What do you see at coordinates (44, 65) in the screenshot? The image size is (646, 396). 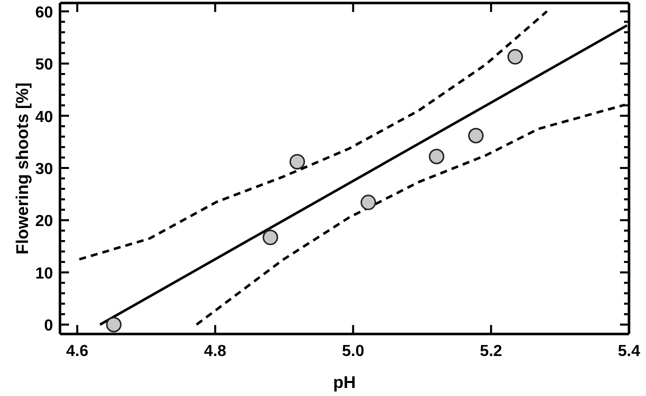 I see `y-tick-label: 50` at bounding box center [44, 65].